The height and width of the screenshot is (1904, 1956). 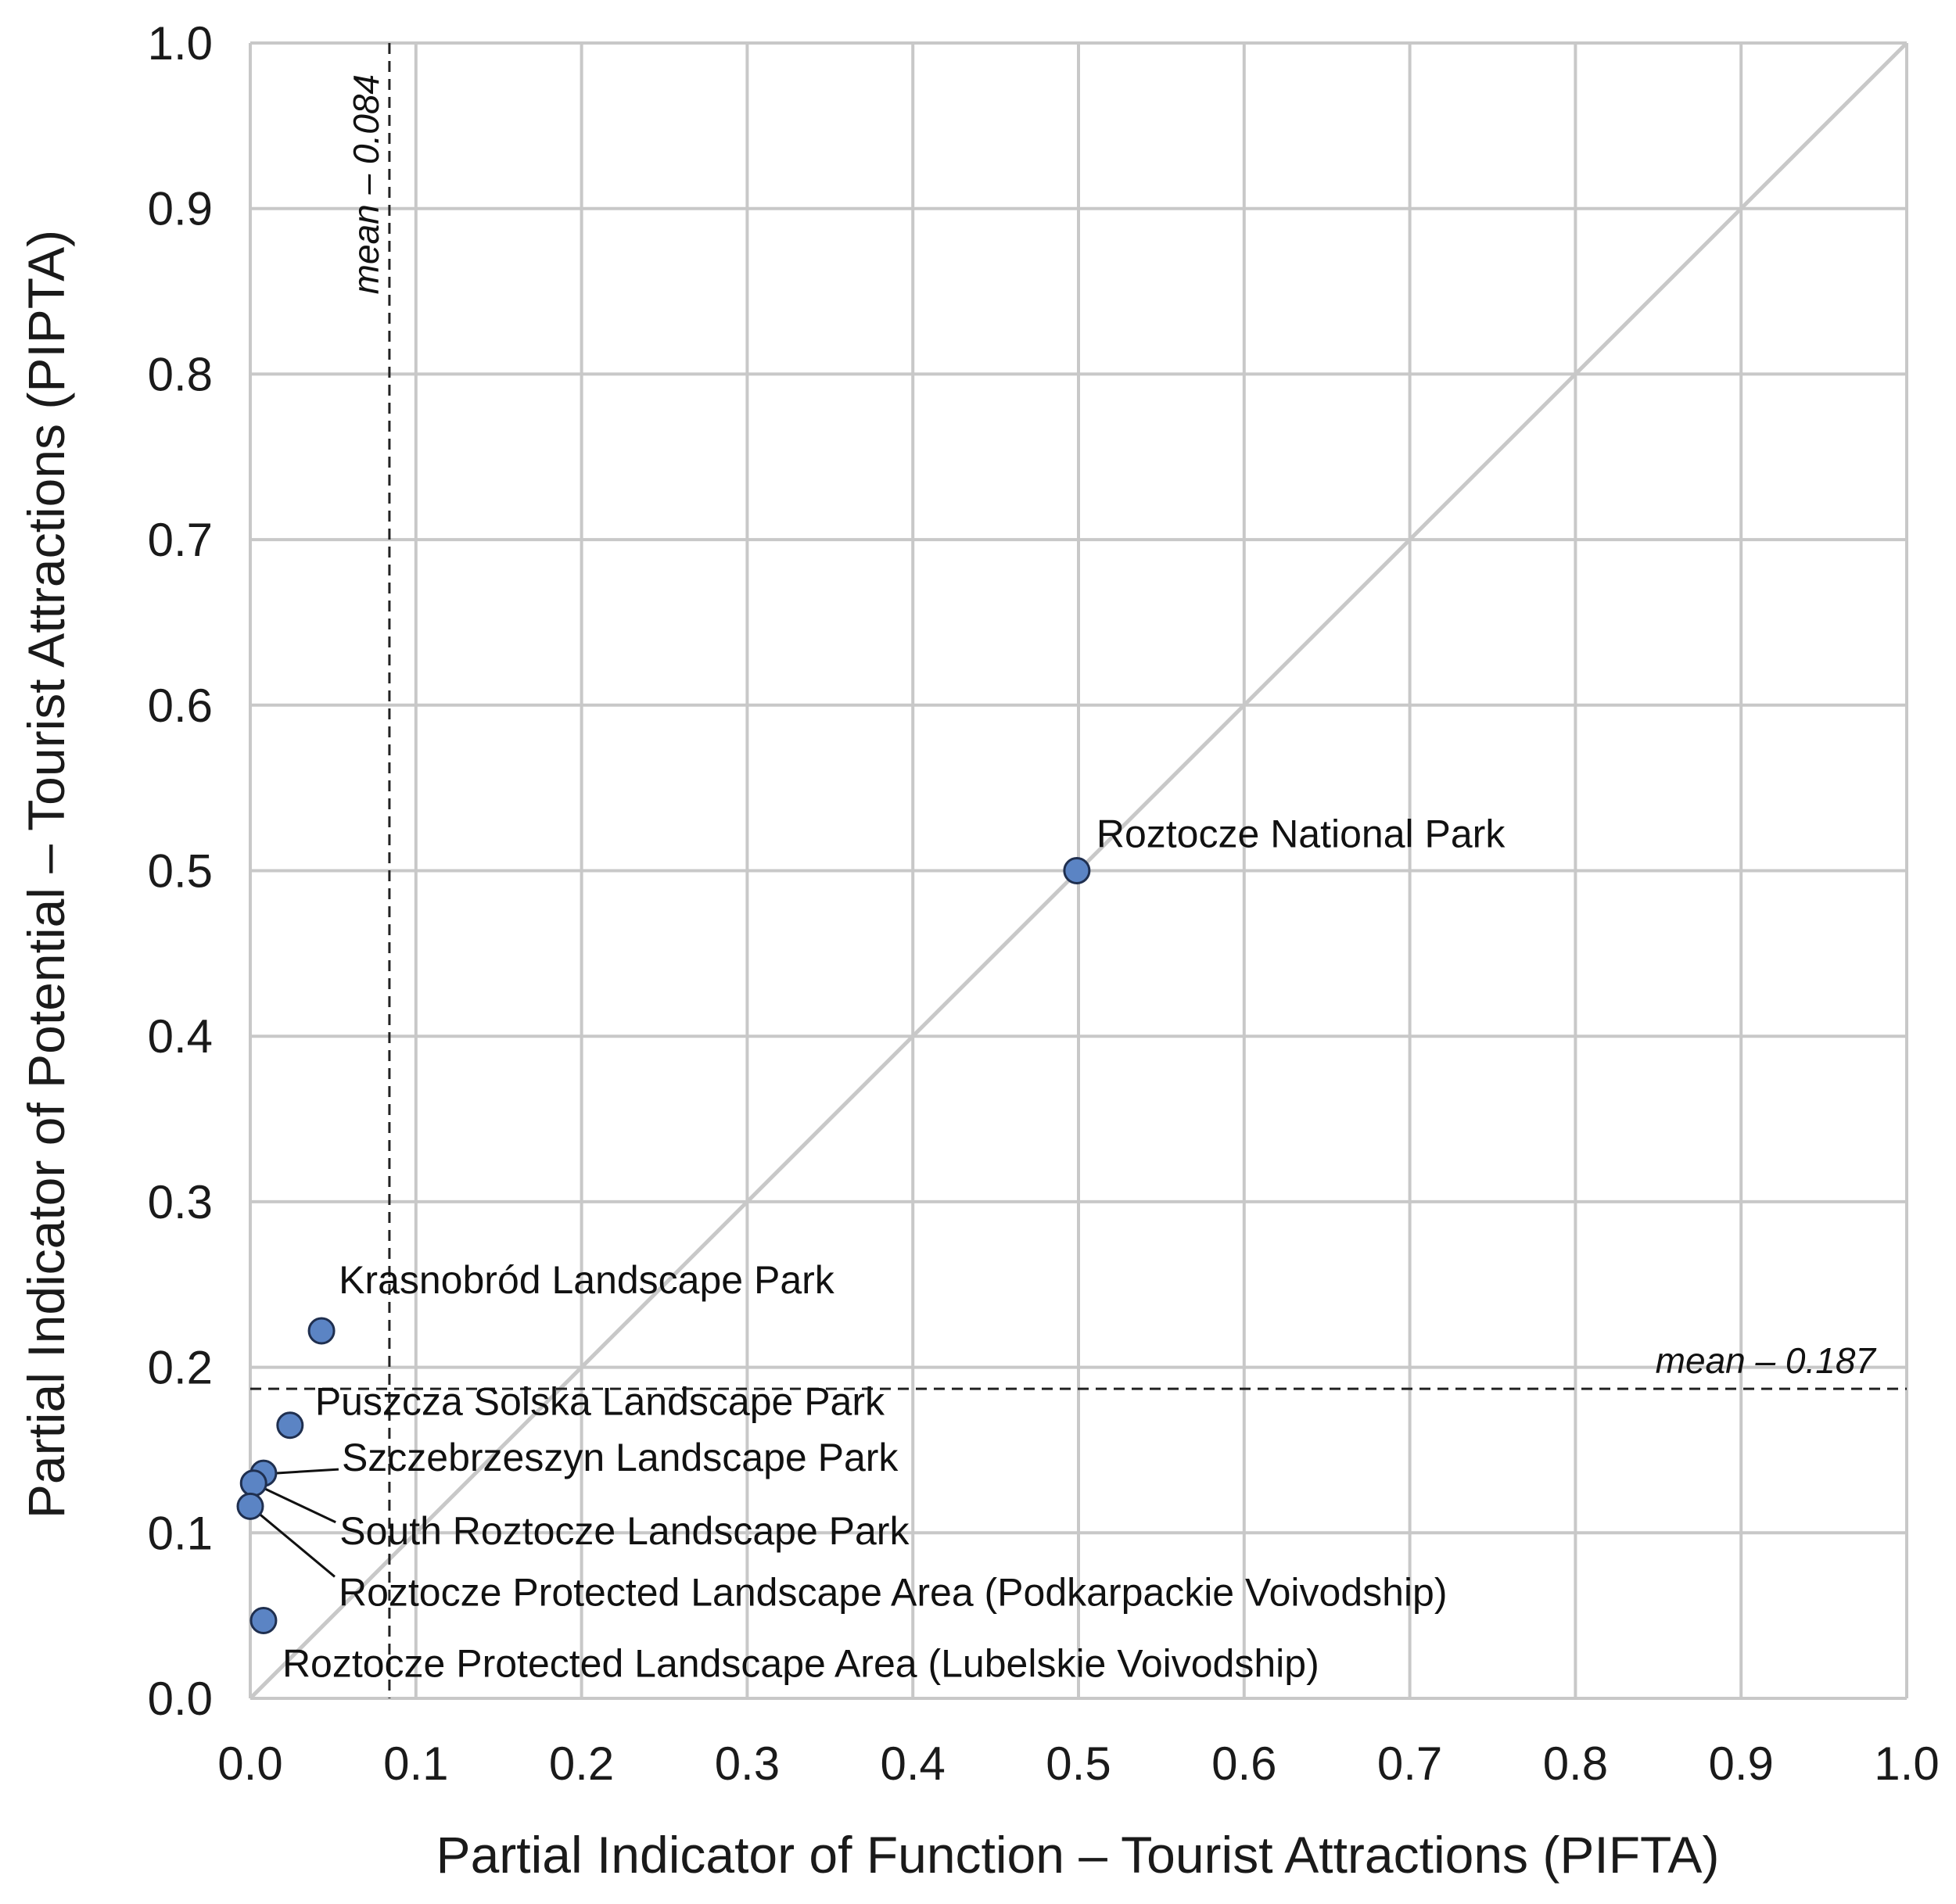 I want to click on y-tick-label: 0.3, so click(x=180, y=1202).